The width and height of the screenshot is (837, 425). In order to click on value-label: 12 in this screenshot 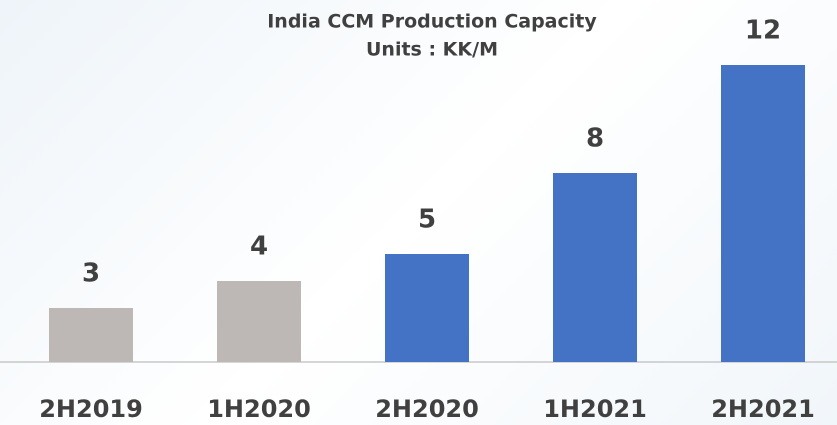, I will do `click(763, 31)`.